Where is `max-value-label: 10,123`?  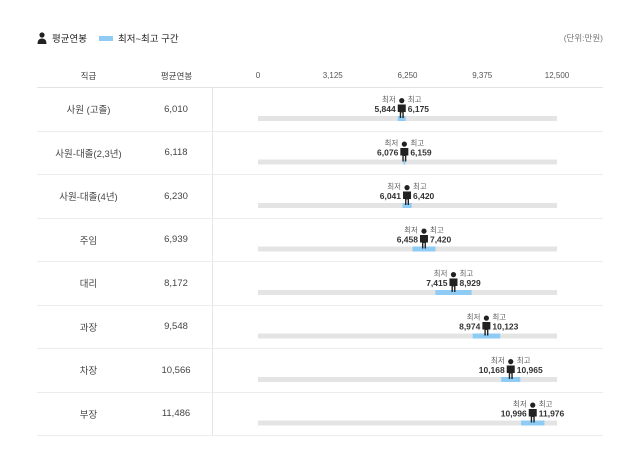 max-value-label: 10,123 is located at coordinates (505, 327).